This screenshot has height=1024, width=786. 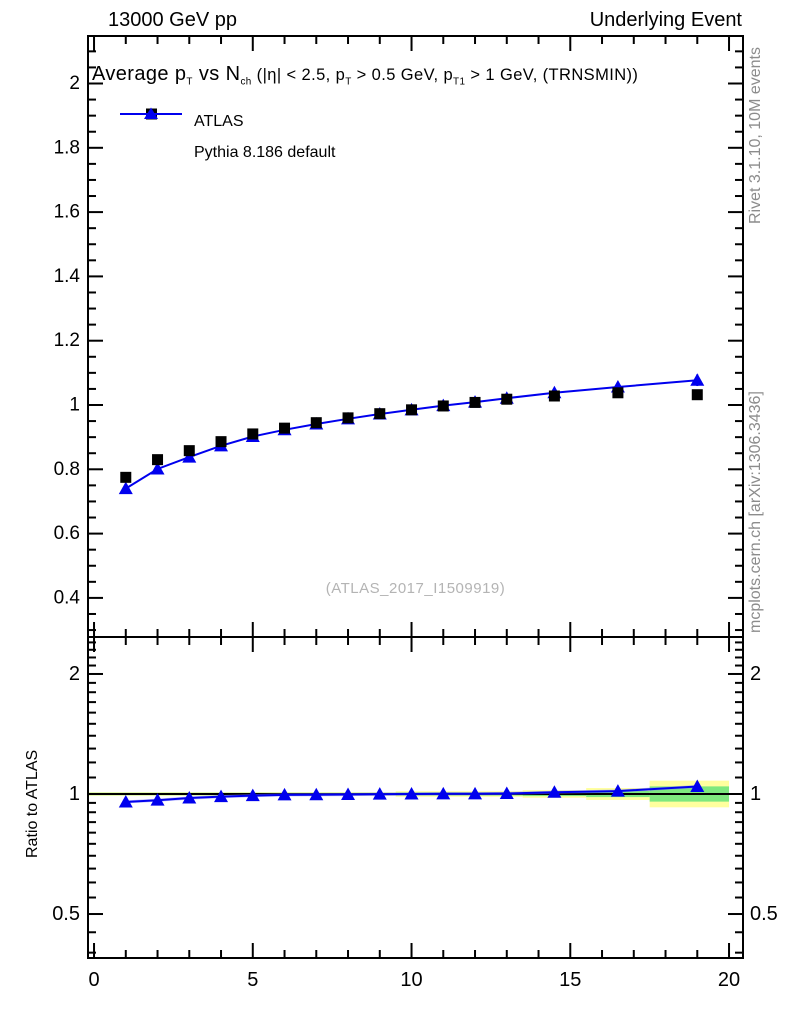 I want to click on svg-text: 5, so click(x=252, y=980).